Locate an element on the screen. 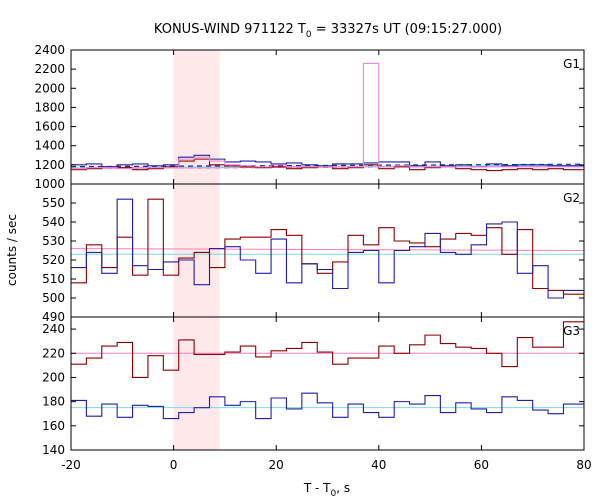 The width and height of the screenshot is (600, 500). y-tick-label: 510 is located at coordinates (53, 279).